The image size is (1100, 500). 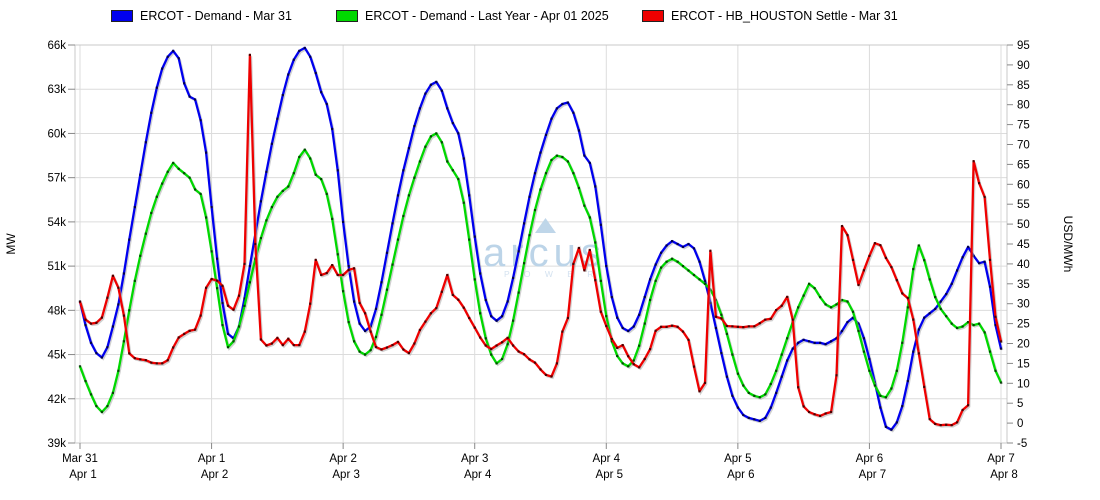 I want to click on x-axis-label-row2: Apr 6, so click(x=741, y=475).